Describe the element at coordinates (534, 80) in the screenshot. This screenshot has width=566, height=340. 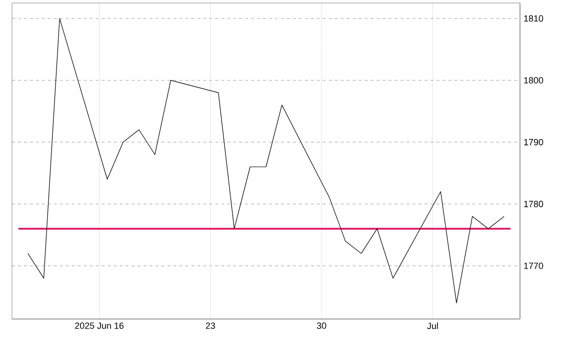
I see `y-tick-label: 1800` at that location.